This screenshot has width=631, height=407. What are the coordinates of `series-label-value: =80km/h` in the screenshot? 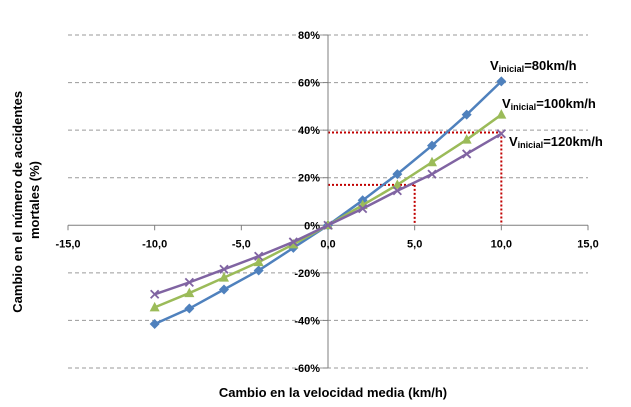 It's located at (550, 65).